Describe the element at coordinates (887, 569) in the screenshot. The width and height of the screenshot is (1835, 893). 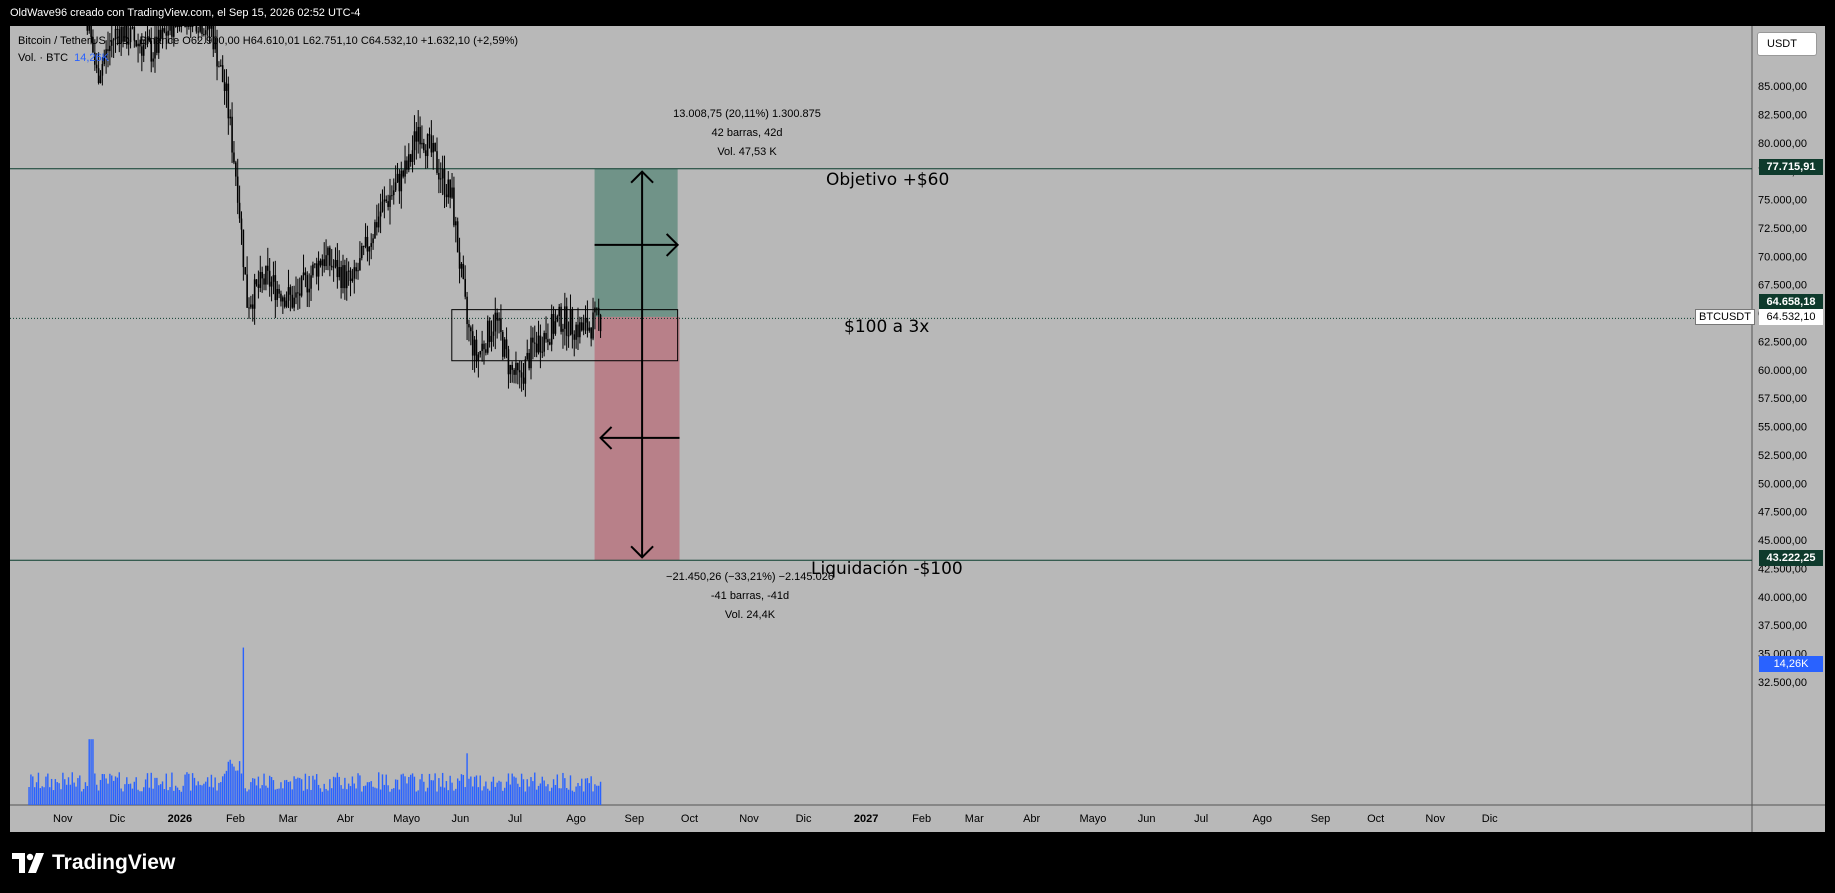
I see `liquidation-label: Liquidación -$100` at that location.